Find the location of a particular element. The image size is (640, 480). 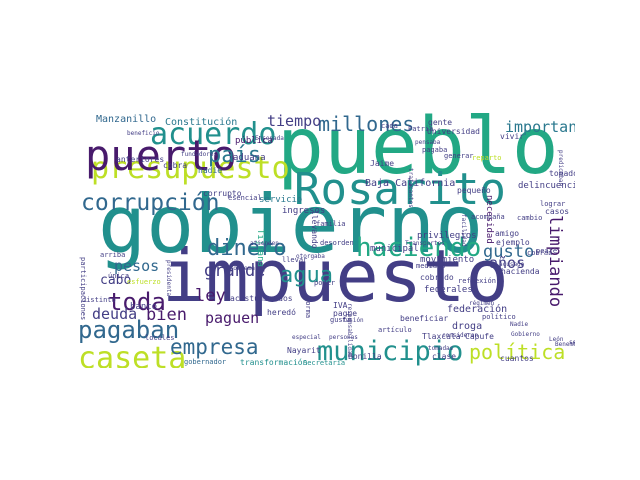

word-anos: años is located at coordinates (507, 263).